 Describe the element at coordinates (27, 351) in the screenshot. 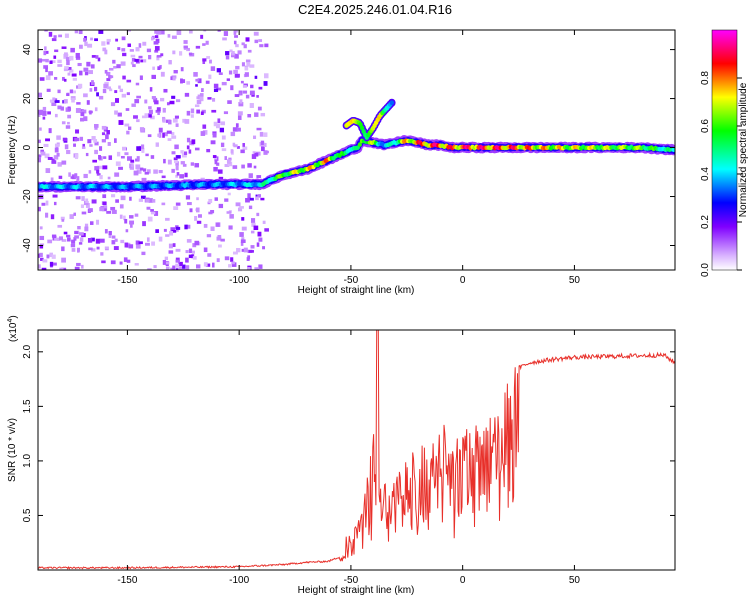

I see `y-tick-label: 2.0` at that location.